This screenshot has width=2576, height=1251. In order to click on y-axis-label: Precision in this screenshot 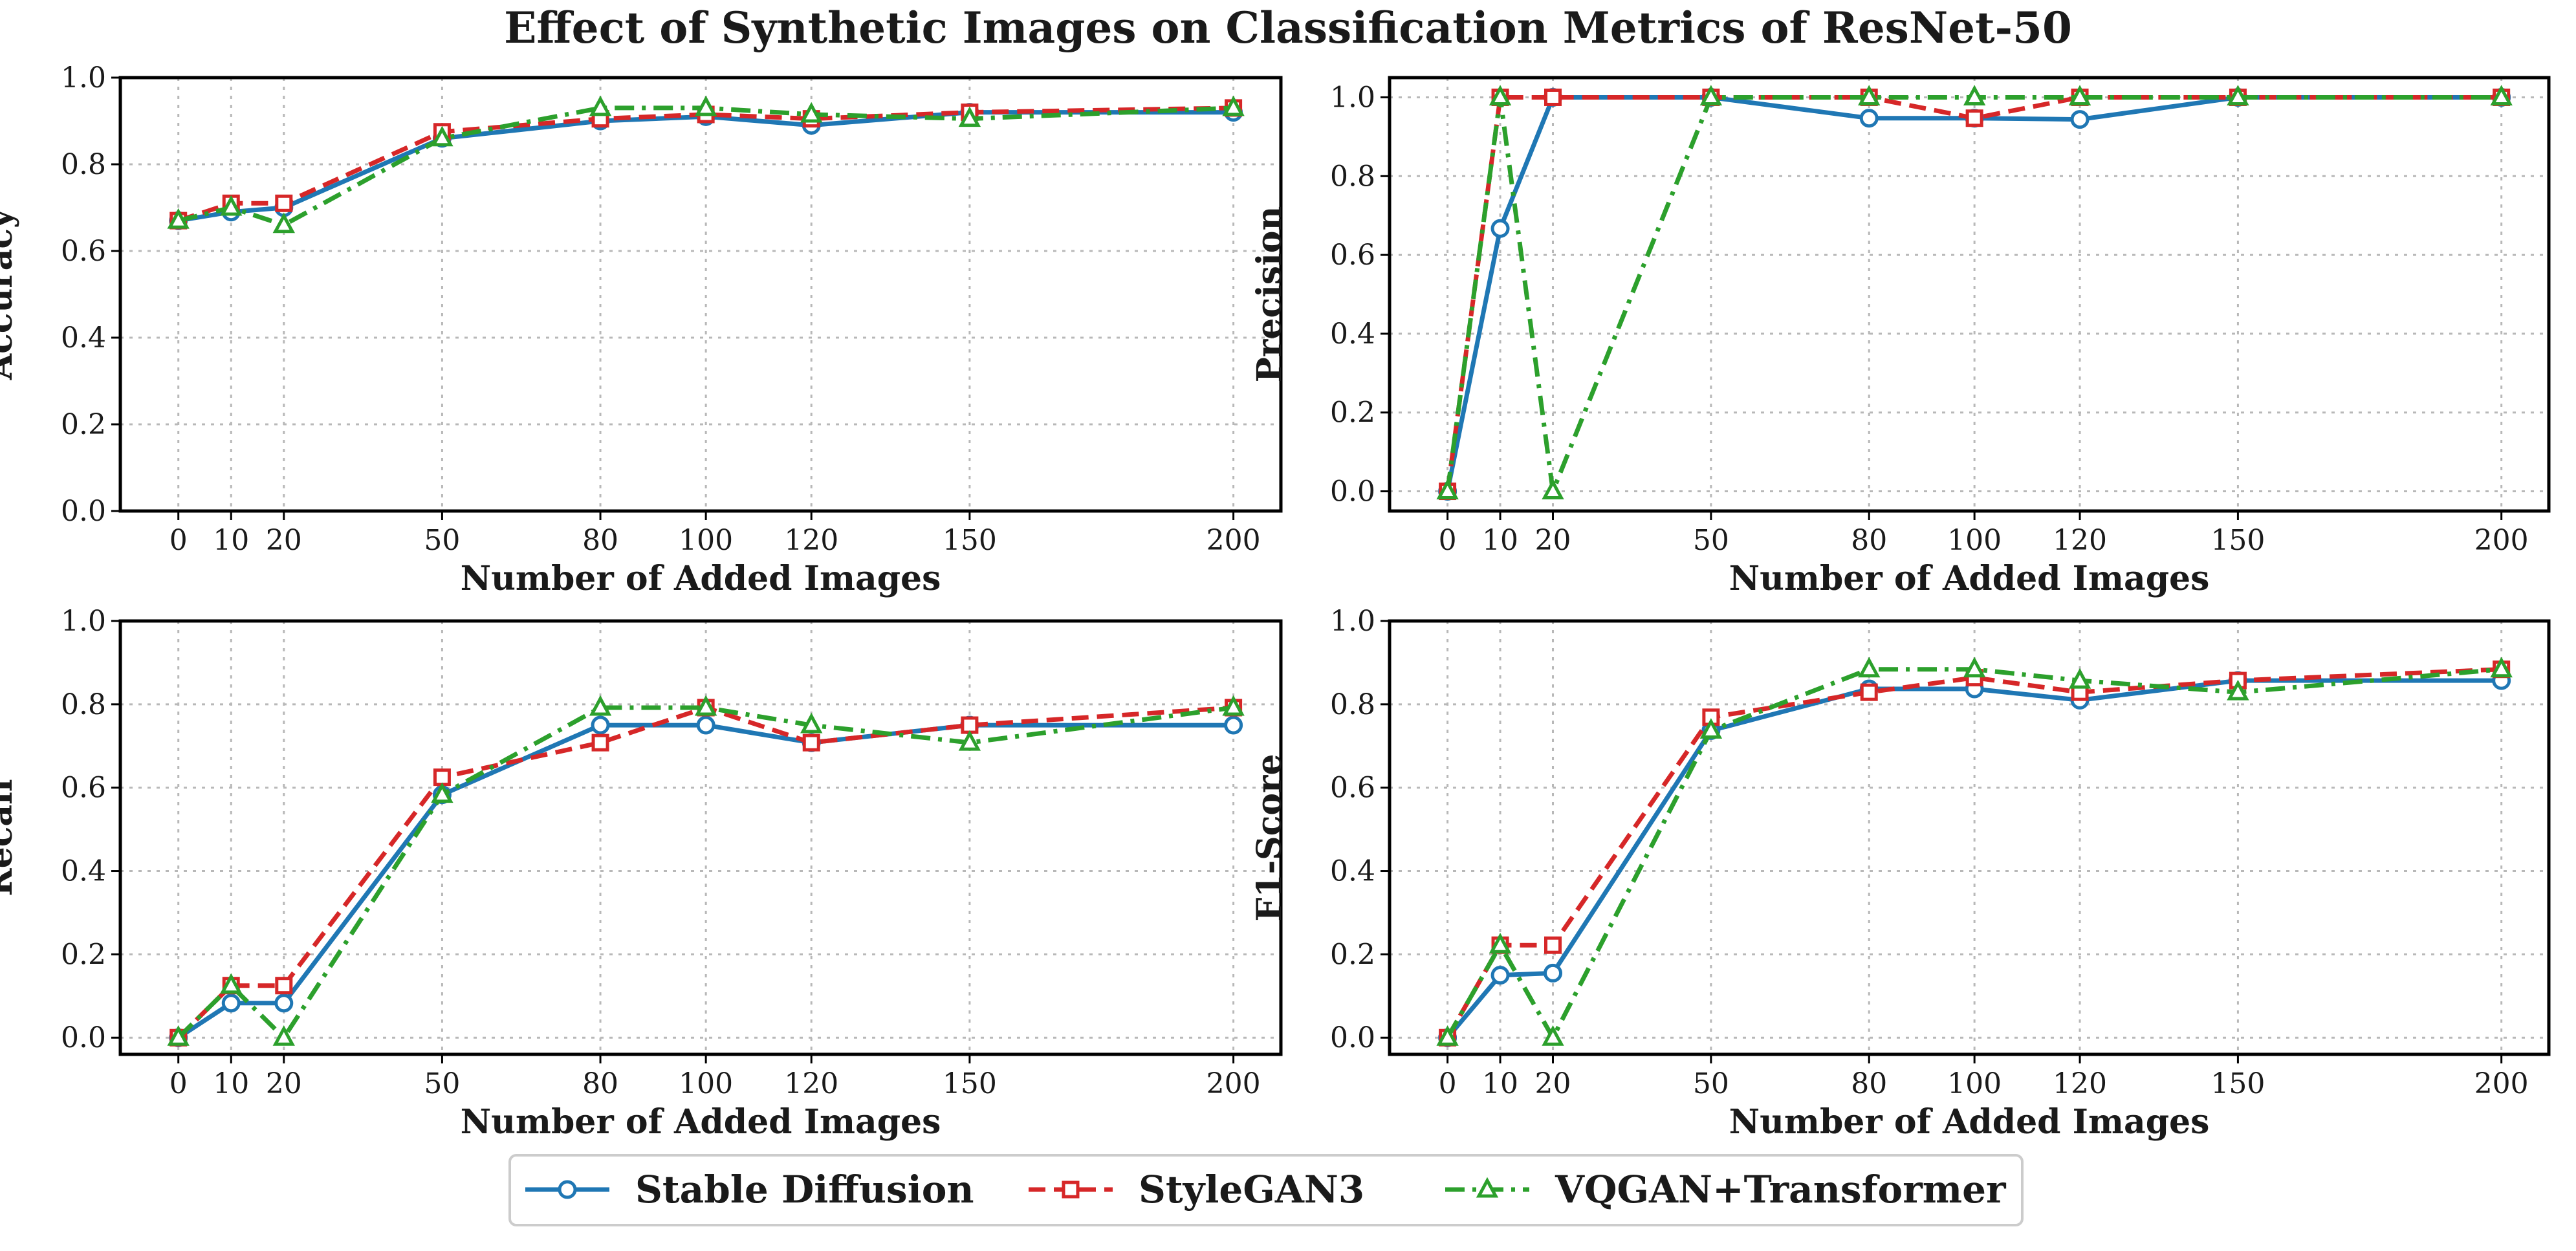, I will do `click(1269, 294)`.